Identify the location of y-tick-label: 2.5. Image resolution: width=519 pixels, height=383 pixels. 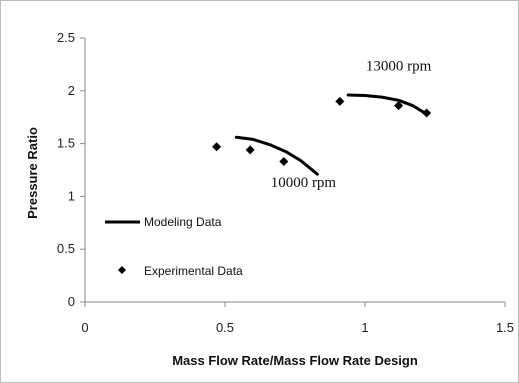
(66, 37).